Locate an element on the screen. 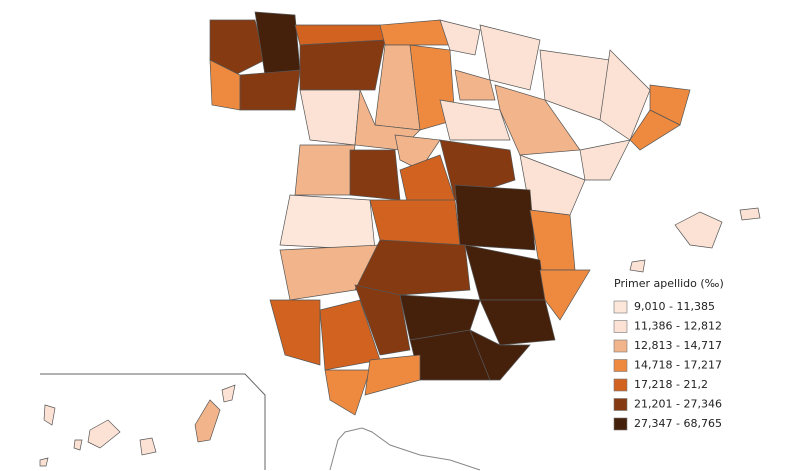 The height and width of the screenshot is (471, 800). legend-title: Primer apellido (‰) is located at coordinates (669, 283).